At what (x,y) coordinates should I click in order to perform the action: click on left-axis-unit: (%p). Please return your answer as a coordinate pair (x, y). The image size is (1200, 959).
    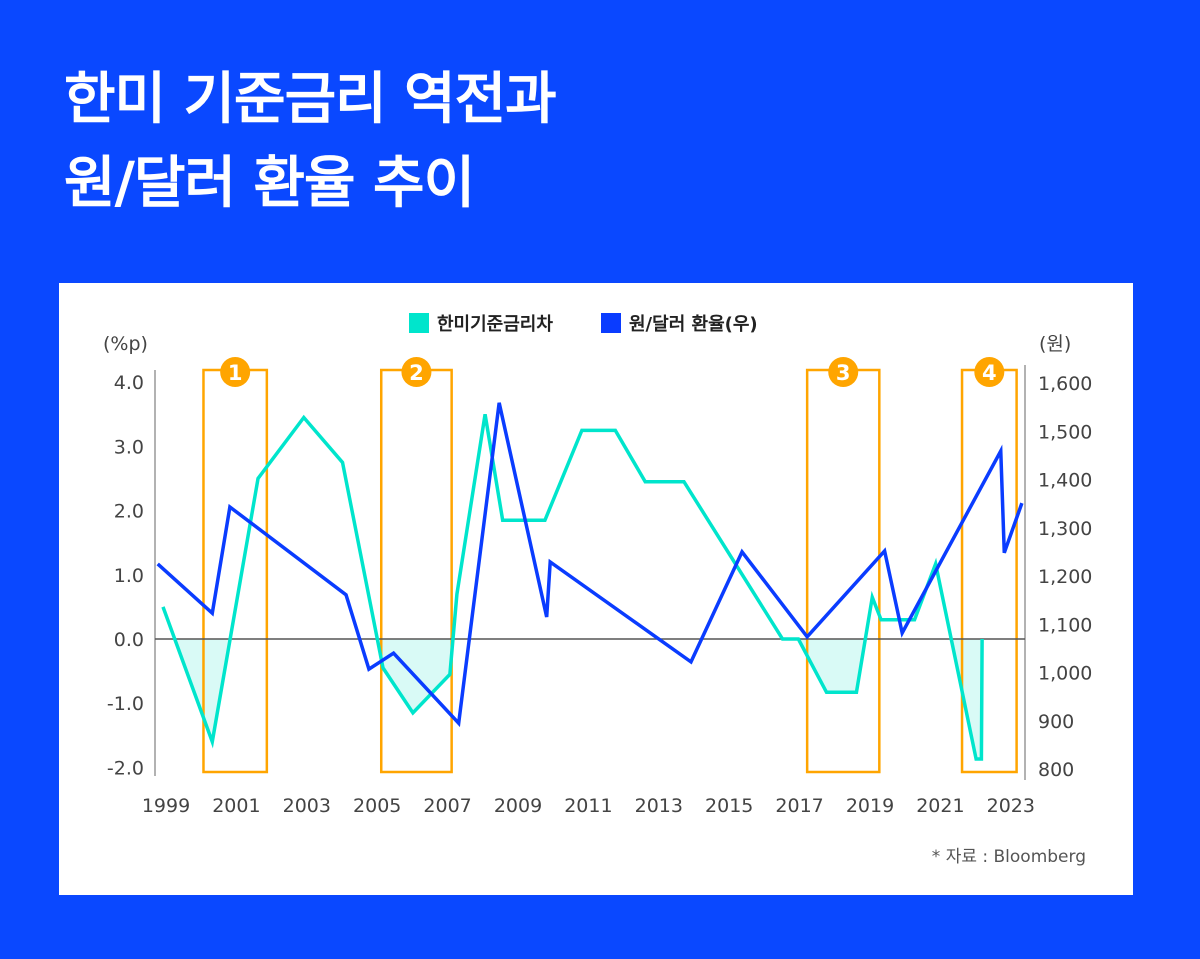
    Looking at the image, I should click on (125, 344).